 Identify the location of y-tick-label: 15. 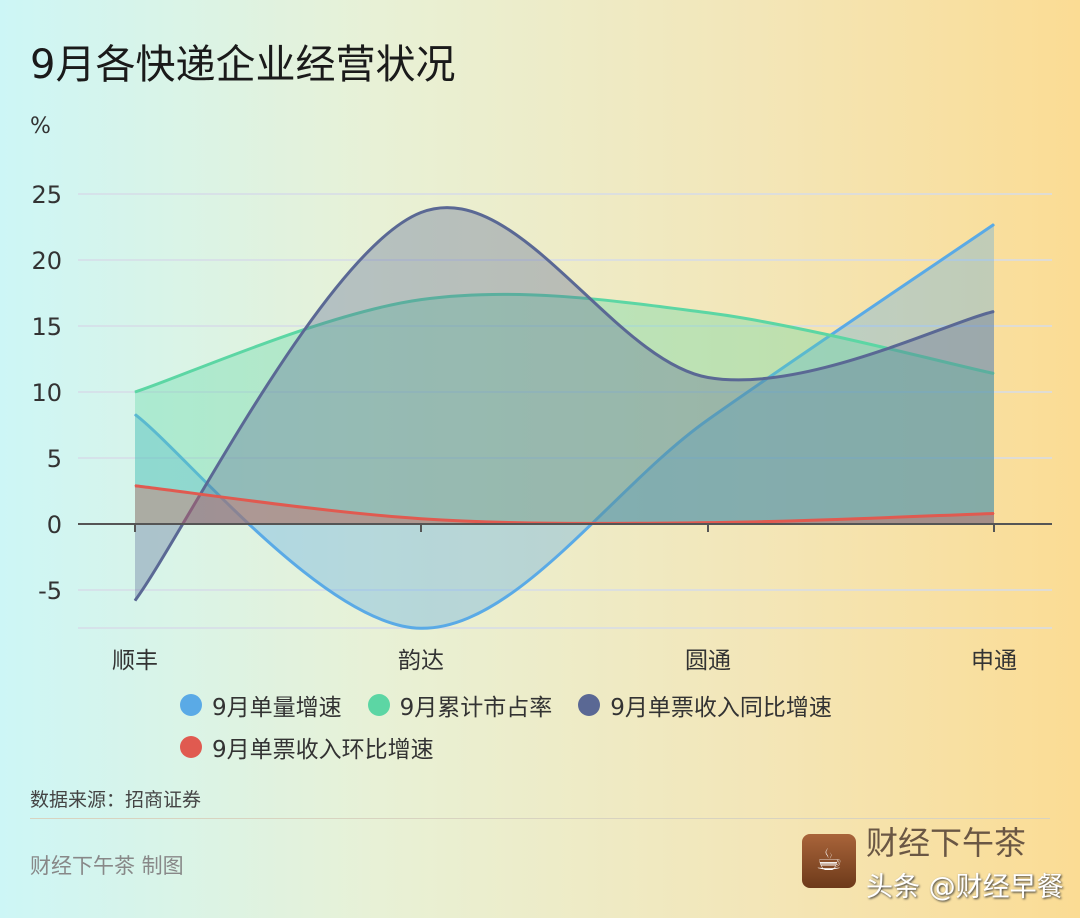
(46, 327).